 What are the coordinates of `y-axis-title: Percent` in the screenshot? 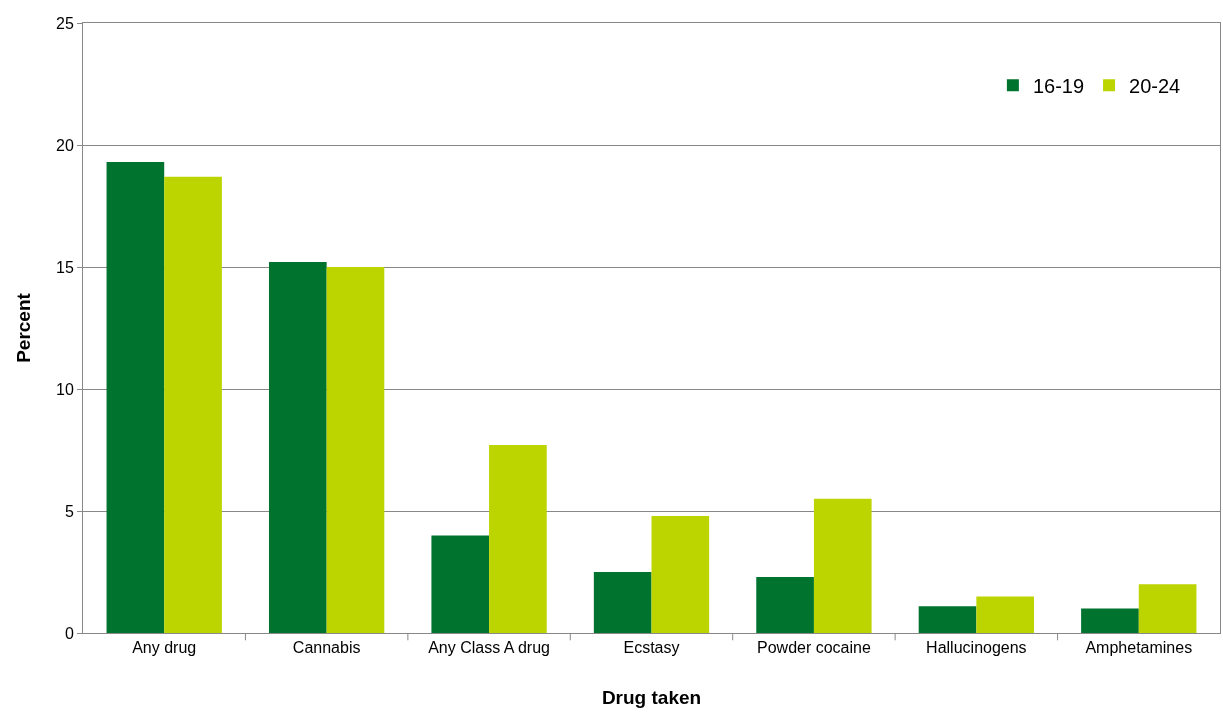 It's located at (23, 327).